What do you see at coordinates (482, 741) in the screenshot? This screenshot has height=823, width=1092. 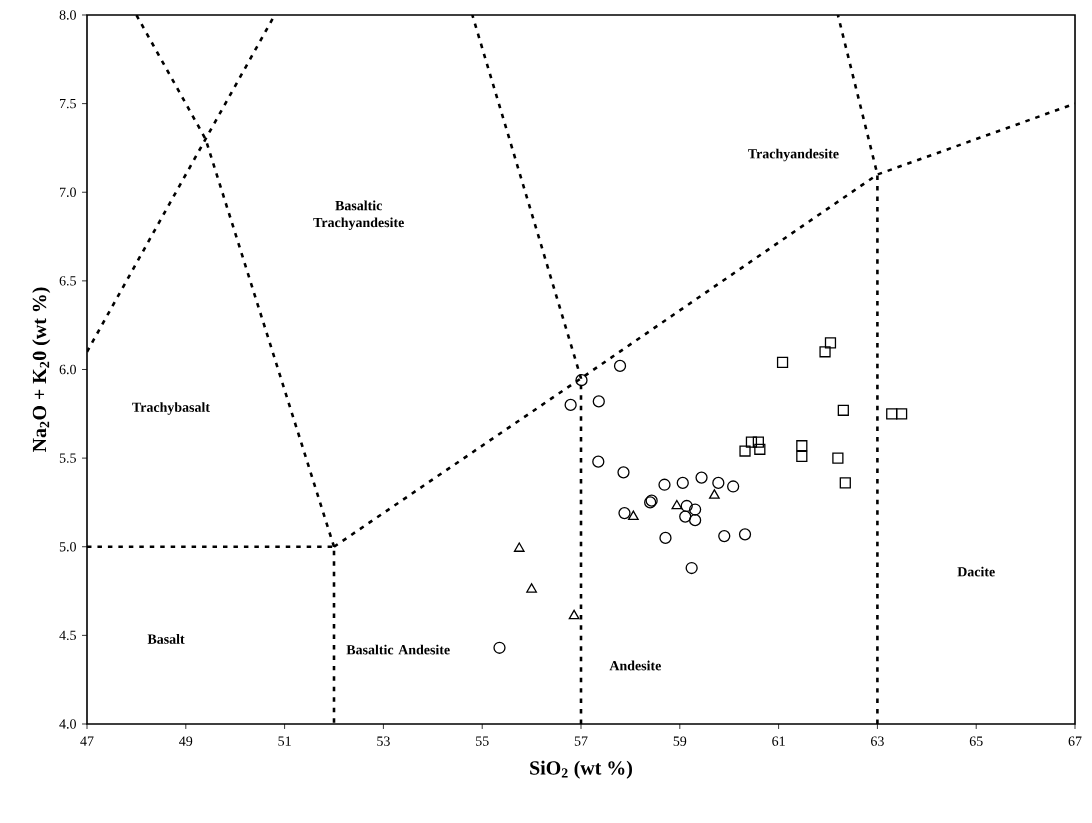 I see `x-tick-label: 55` at bounding box center [482, 741].